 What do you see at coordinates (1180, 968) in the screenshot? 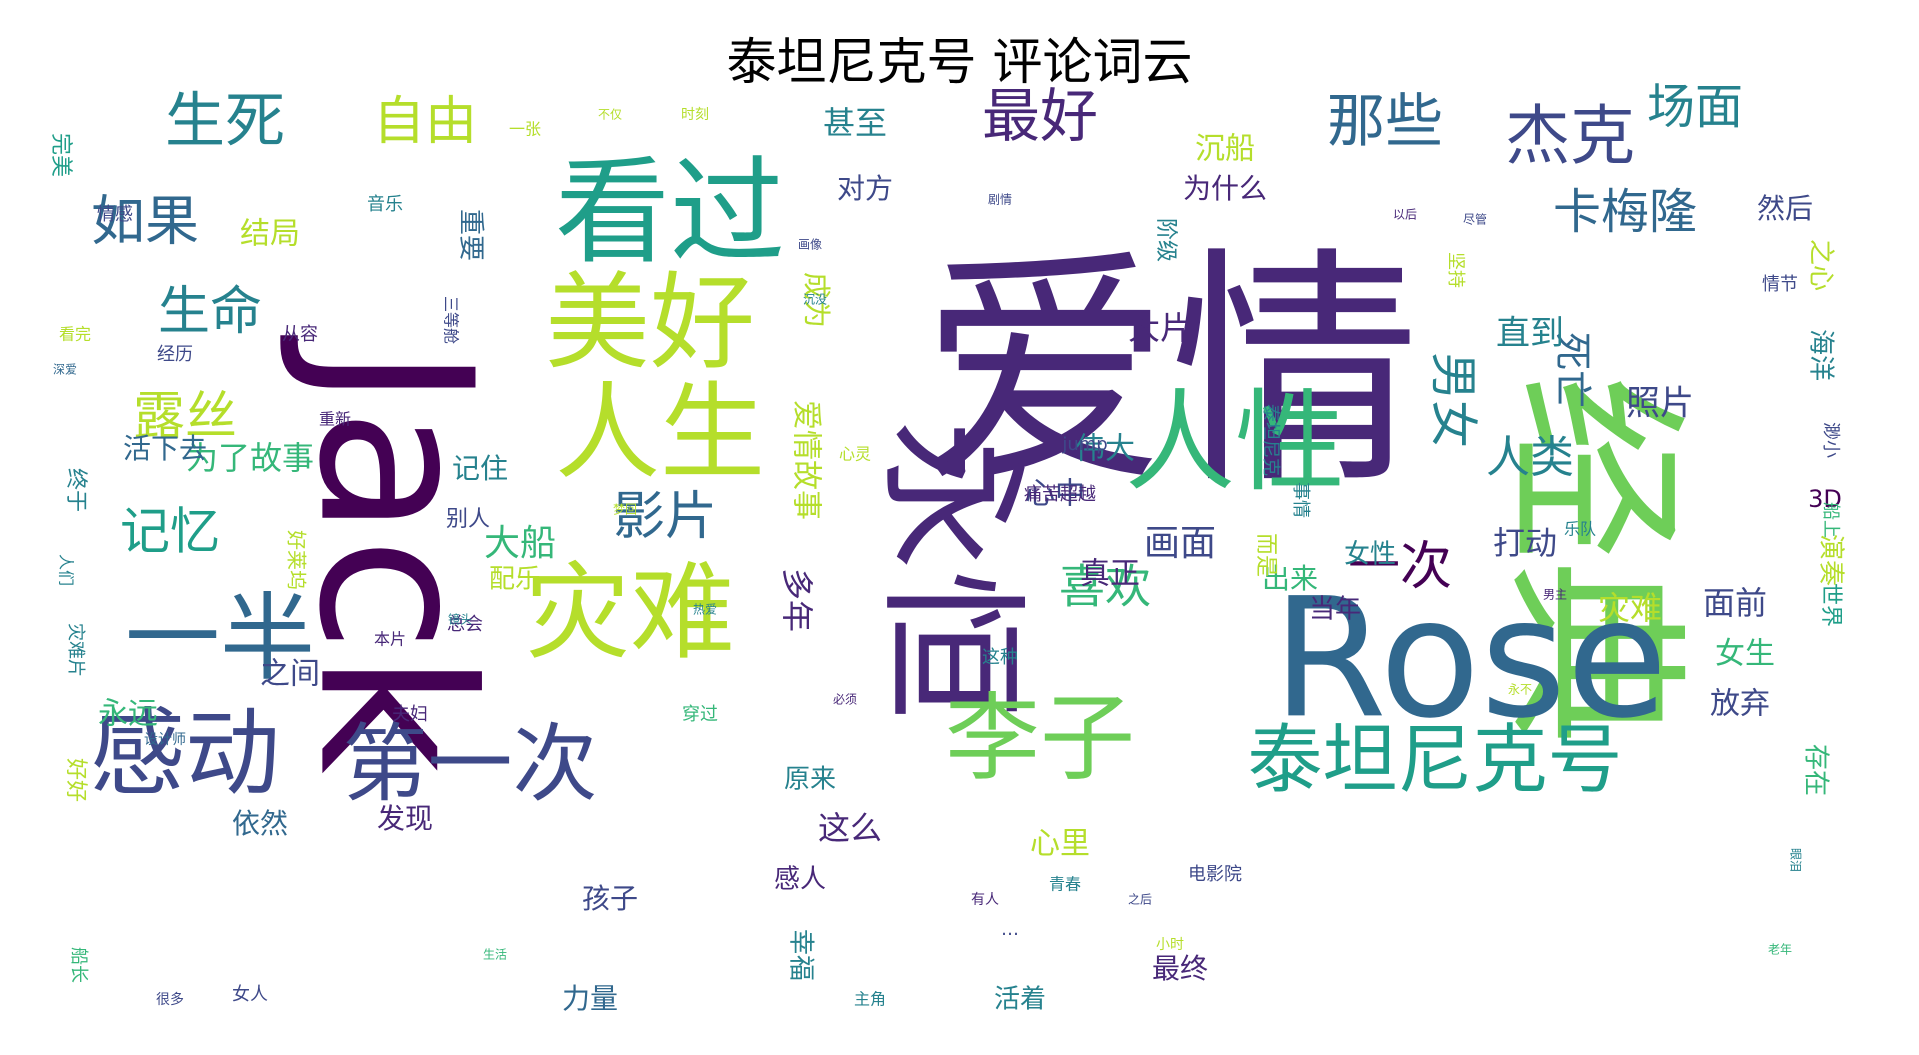
I see `word-81: 最终` at bounding box center [1180, 968].